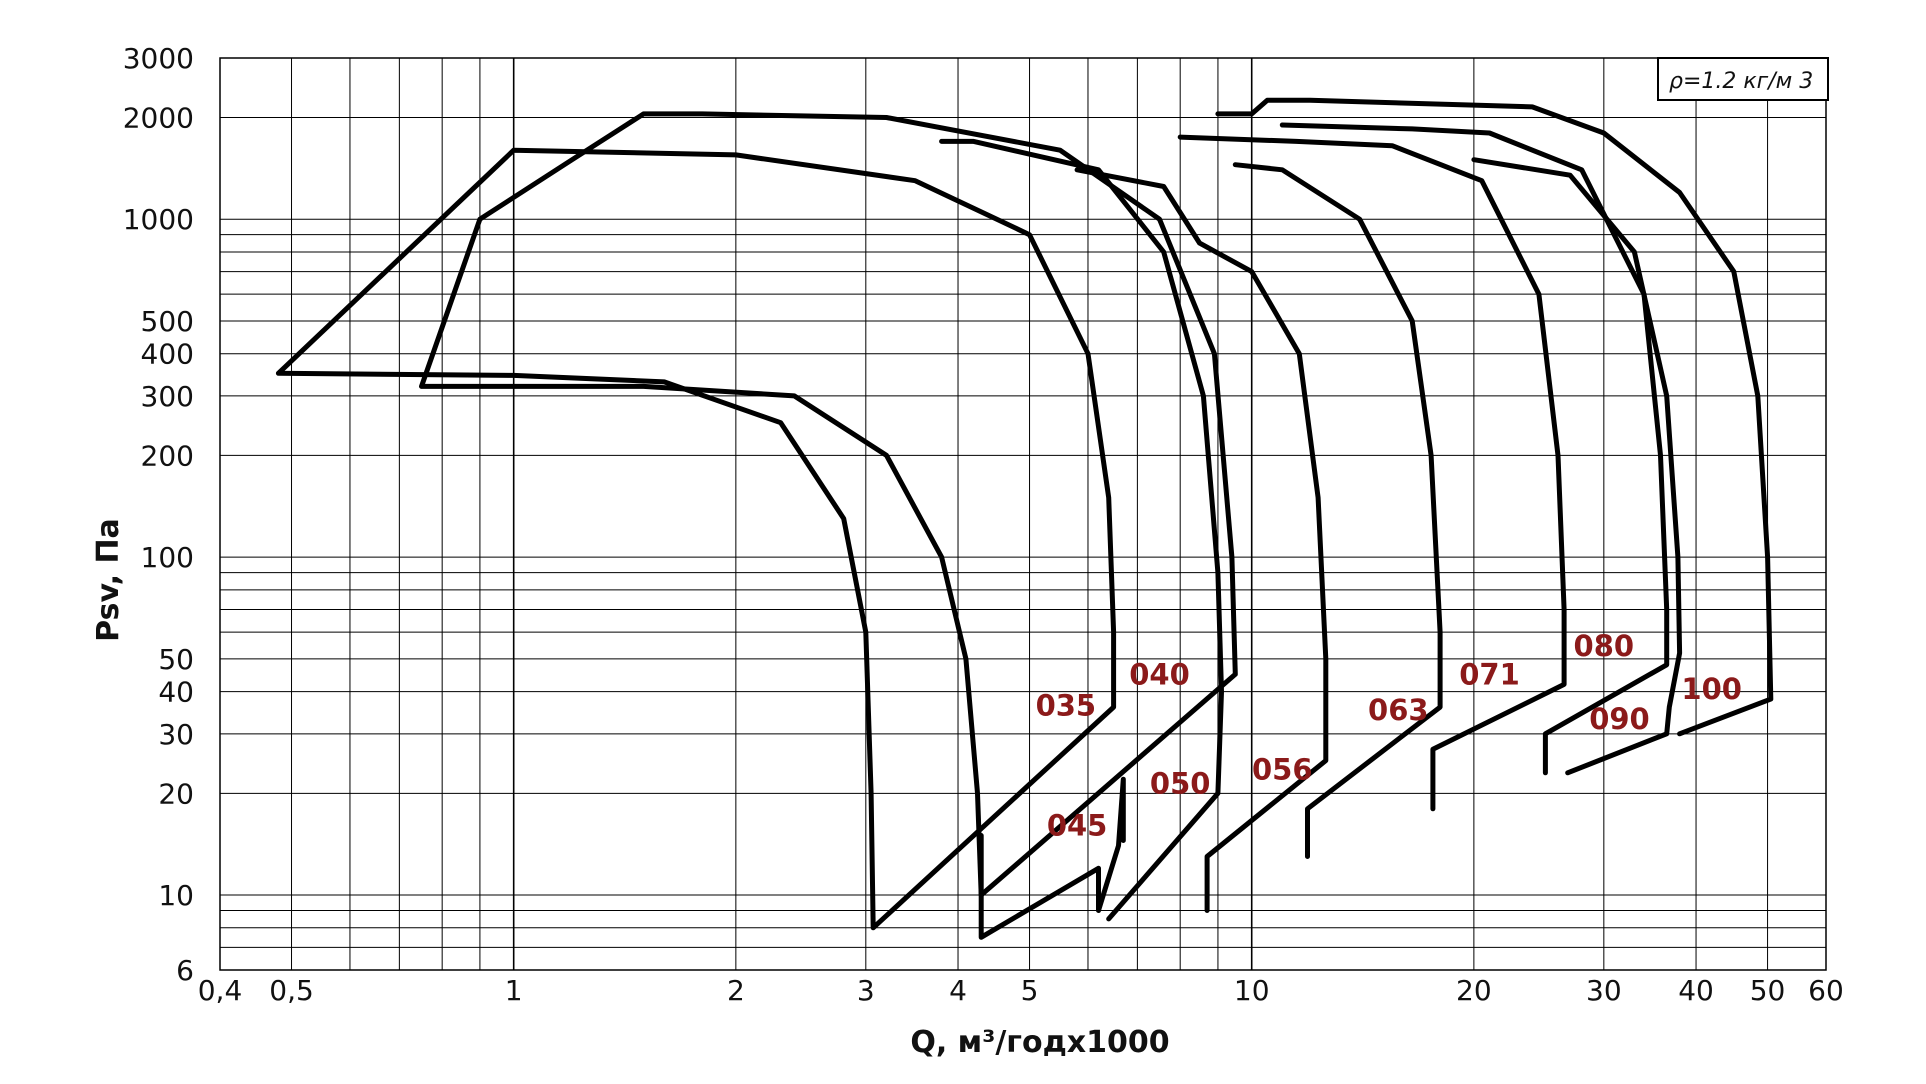 The width and height of the screenshot is (1926, 1084). What do you see at coordinates (291, 990) in the screenshot?
I see `x-tick-label: 0,5` at bounding box center [291, 990].